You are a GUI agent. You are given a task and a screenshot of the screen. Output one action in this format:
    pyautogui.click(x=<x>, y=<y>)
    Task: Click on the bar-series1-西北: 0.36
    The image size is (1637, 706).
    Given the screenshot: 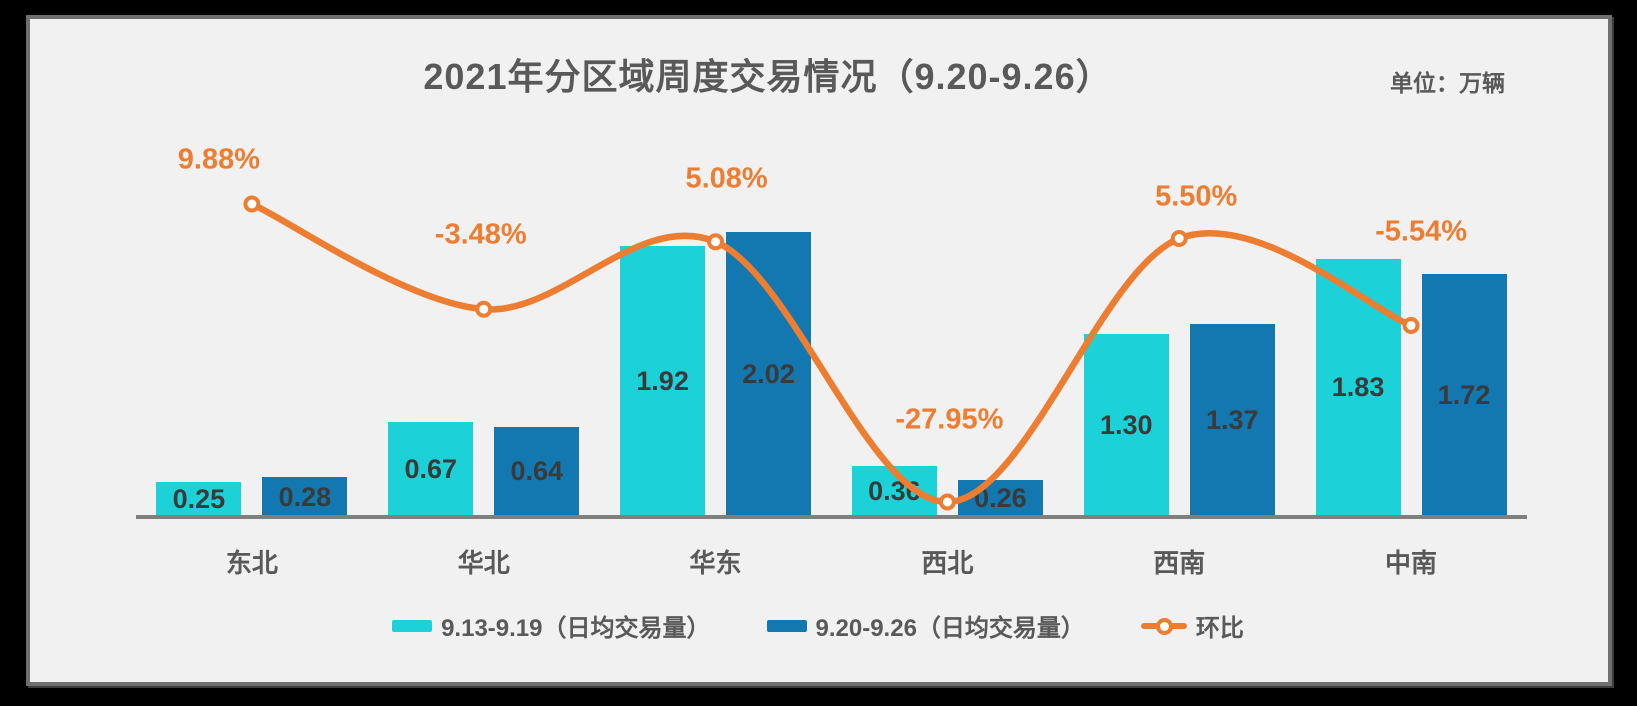 What is the action you would take?
    pyautogui.click(x=894, y=491)
    